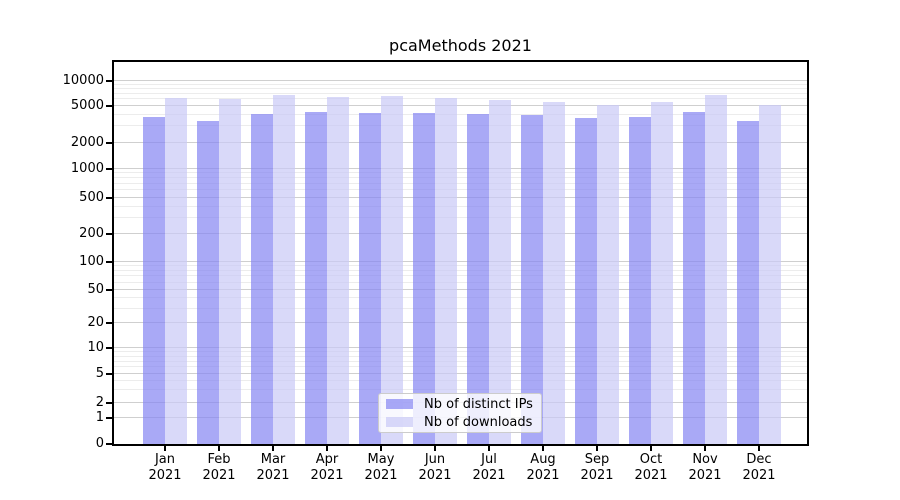 The image size is (900, 500). I want to click on x-tick-label-nov: Nov 2021, so click(705, 468).